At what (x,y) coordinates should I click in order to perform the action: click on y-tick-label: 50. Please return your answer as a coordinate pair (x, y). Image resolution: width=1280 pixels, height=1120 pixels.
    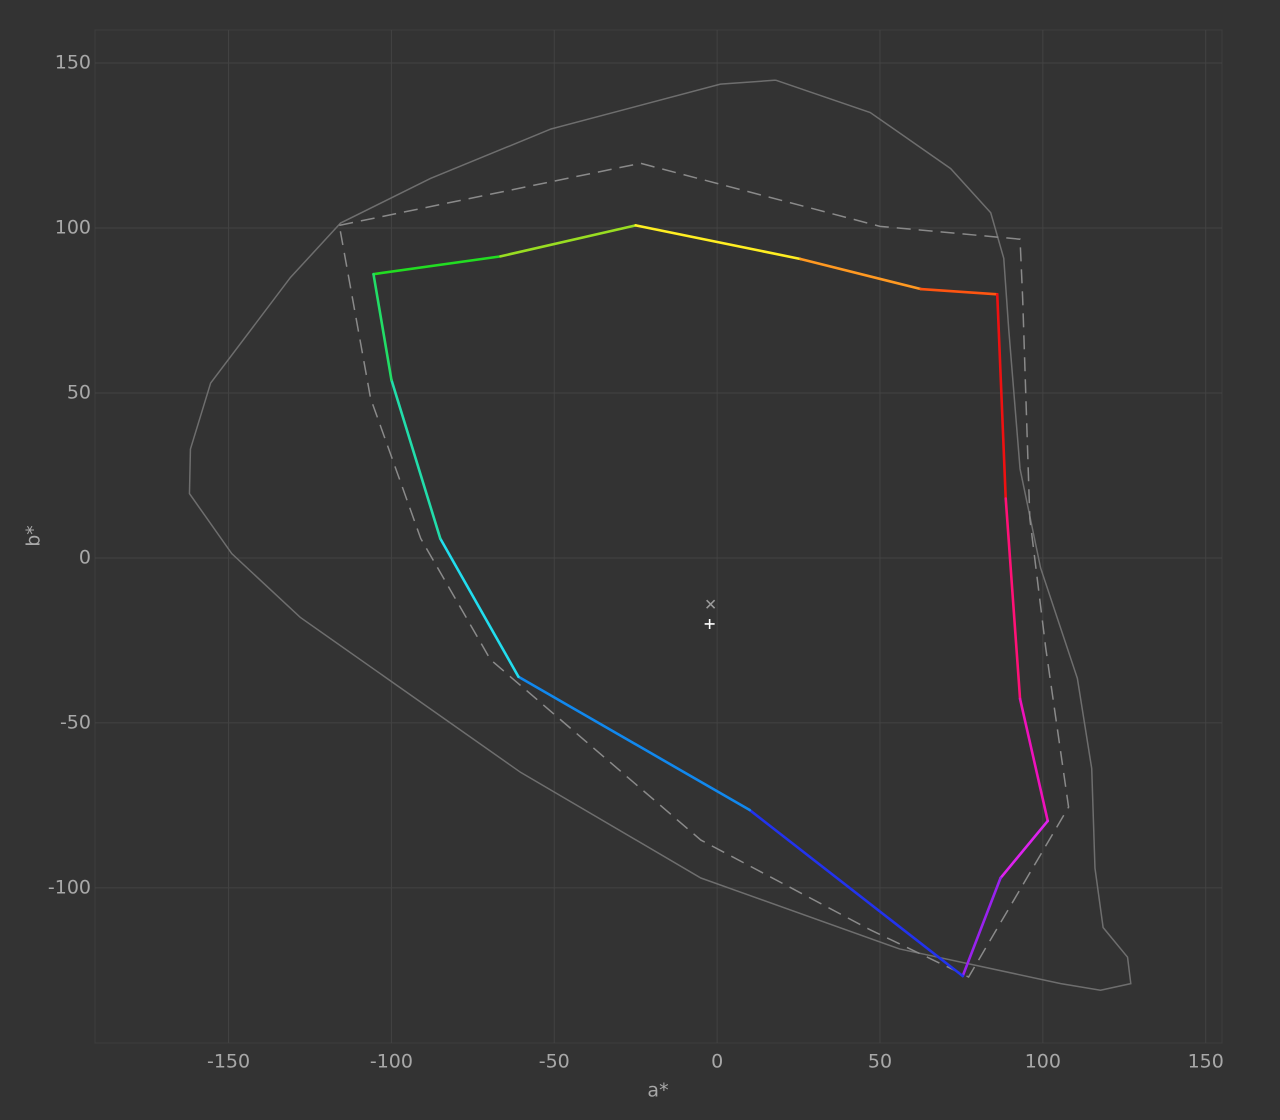
    Looking at the image, I should click on (79, 392).